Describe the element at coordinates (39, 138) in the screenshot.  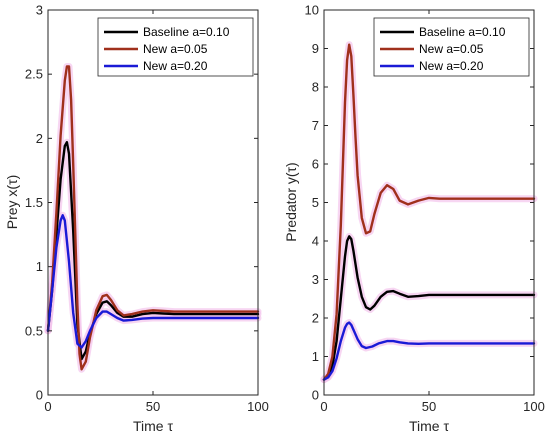
I see `prey-y-tick-label: 2` at that location.